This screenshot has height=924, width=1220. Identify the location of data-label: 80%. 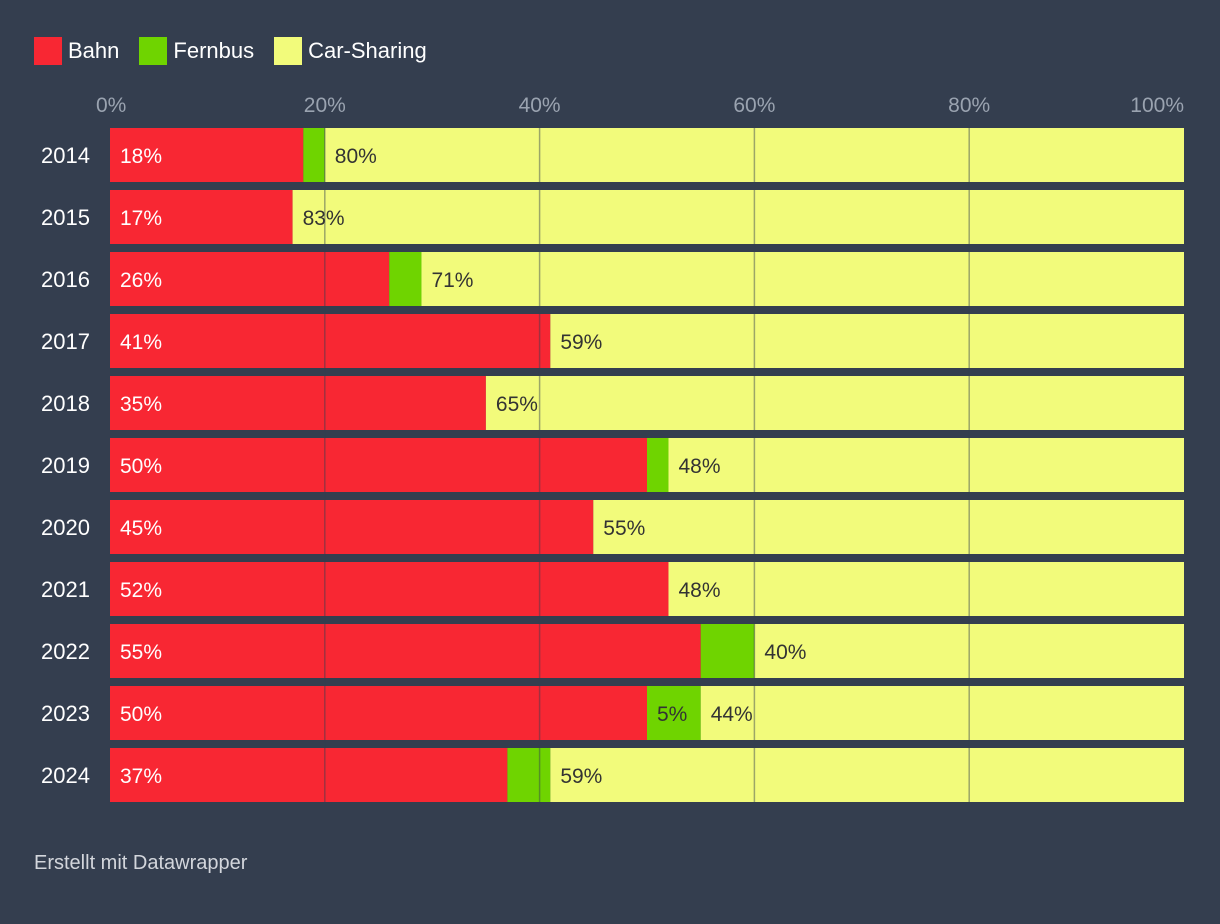
(356, 156).